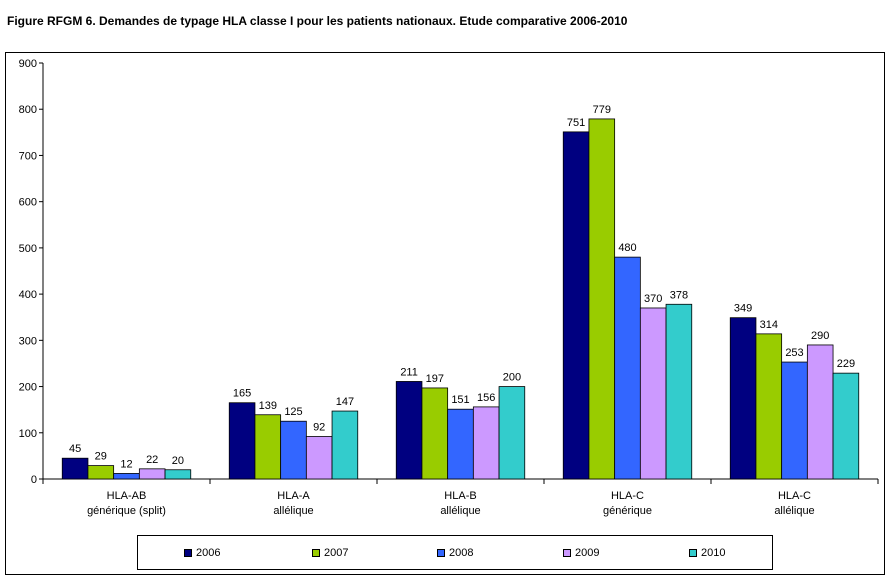 The image size is (891, 580). I want to click on x-tick-label: générique, so click(627, 511).